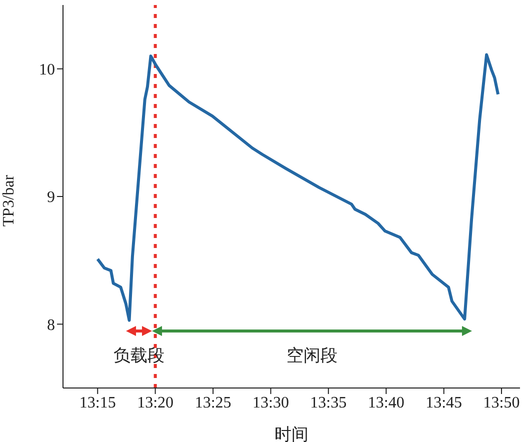 The image size is (527, 442). What do you see at coordinates (9, 200) in the screenshot?
I see `y-axis-title: TP3/bar` at bounding box center [9, 200].